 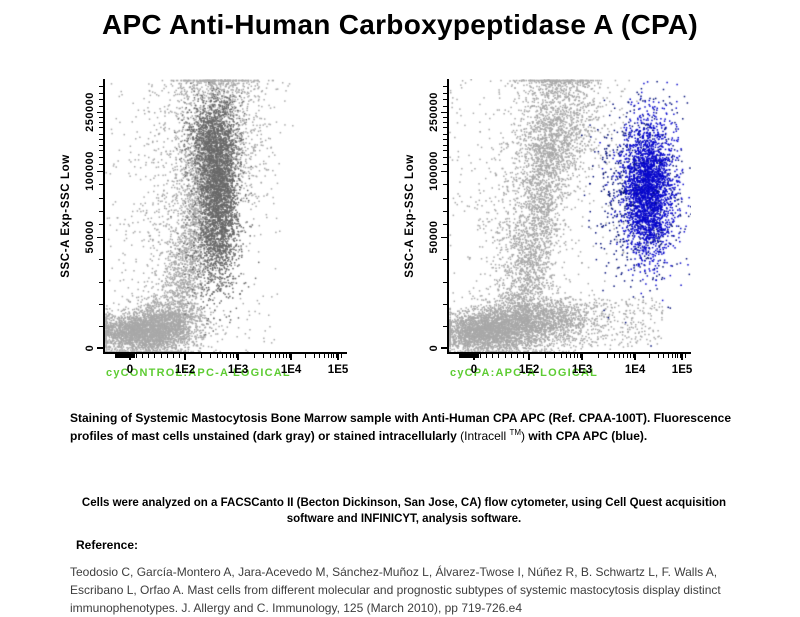 What do you see at coordinates (485, 435) in the screenshot?
I see `caption-intracell: (Intracell` at bounding box center [485, 435].